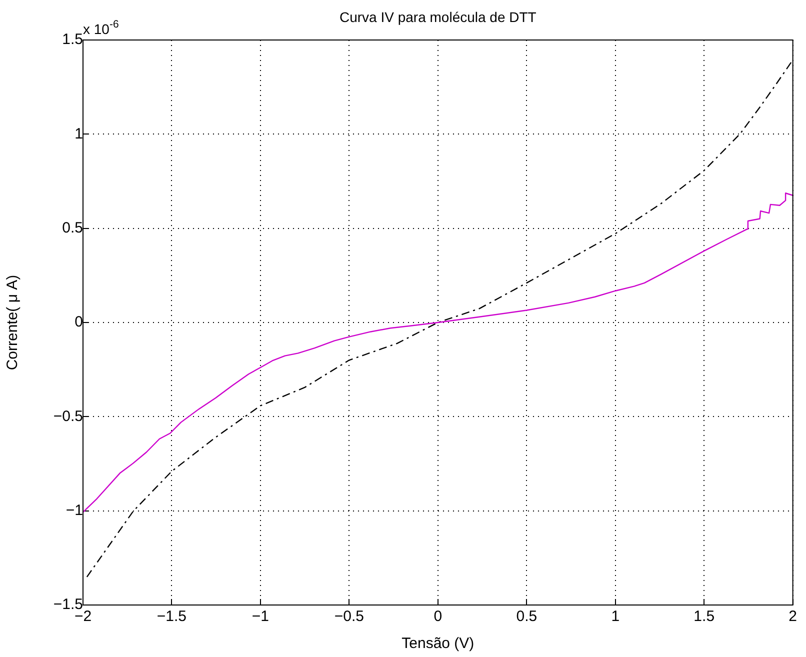  Describe the element at coordinates (792, 617) in the screenshot. I see `x-tick-label: 2` at that location.